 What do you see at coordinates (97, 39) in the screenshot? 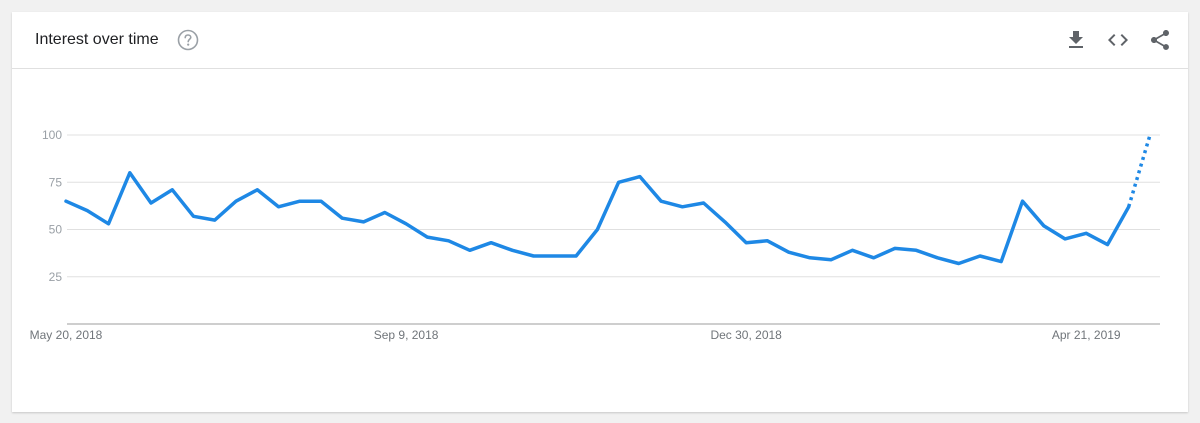
I see `card-title: Interest over time` at bounding box center [97, 39].